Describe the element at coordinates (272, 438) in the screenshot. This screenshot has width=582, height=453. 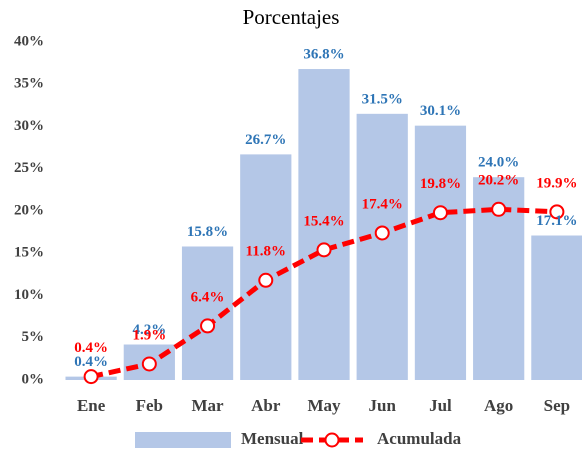
I see `legend-label: Mensual` at that location.